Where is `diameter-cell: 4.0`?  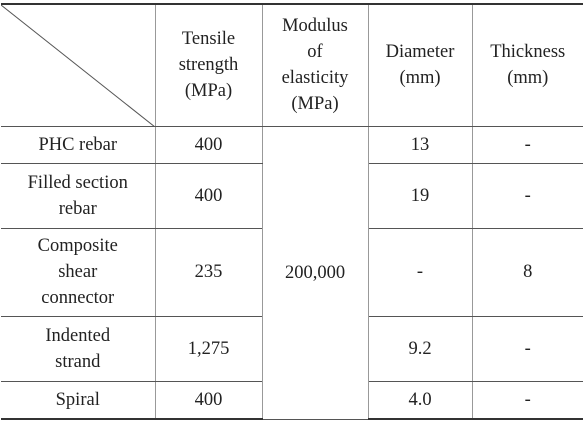
diameter-cell: 4.0 is located at coordinates (420, 400).